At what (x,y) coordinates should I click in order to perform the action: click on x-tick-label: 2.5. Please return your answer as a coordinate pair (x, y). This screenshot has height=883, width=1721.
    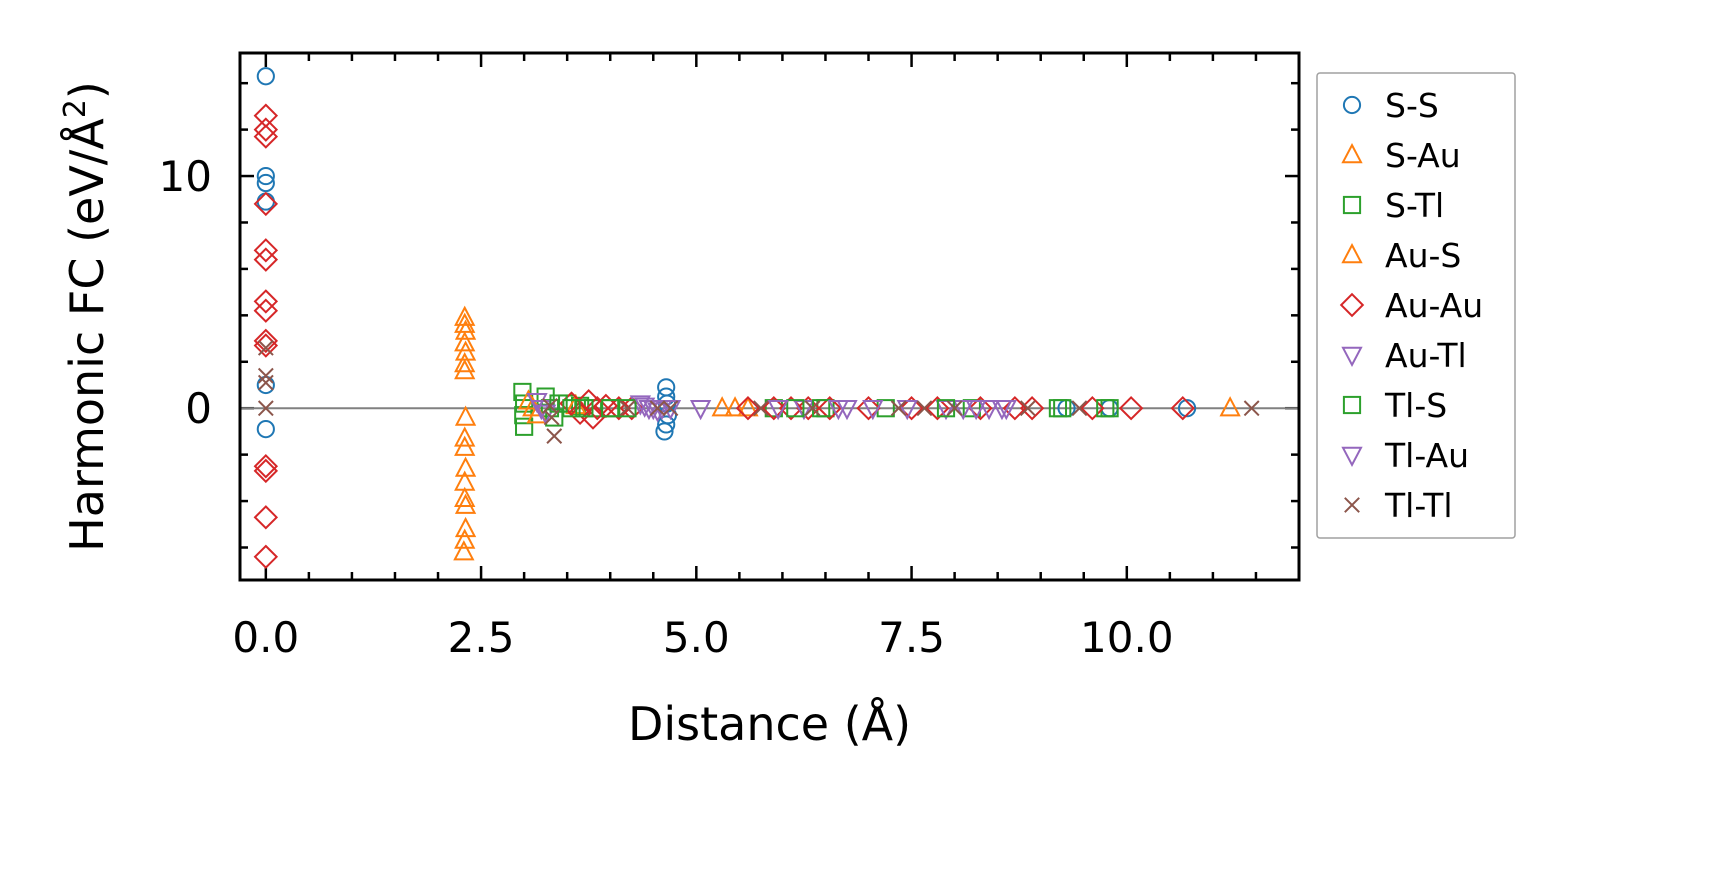
    Looking at the image, I should click on (481, 637).